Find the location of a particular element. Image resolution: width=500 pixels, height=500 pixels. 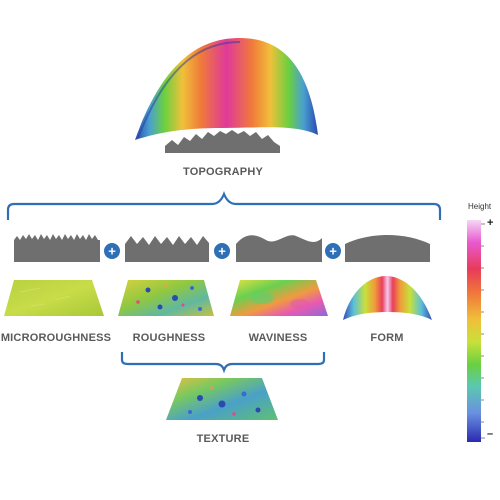

microroughness-surface is located at coordinates (54, 298).